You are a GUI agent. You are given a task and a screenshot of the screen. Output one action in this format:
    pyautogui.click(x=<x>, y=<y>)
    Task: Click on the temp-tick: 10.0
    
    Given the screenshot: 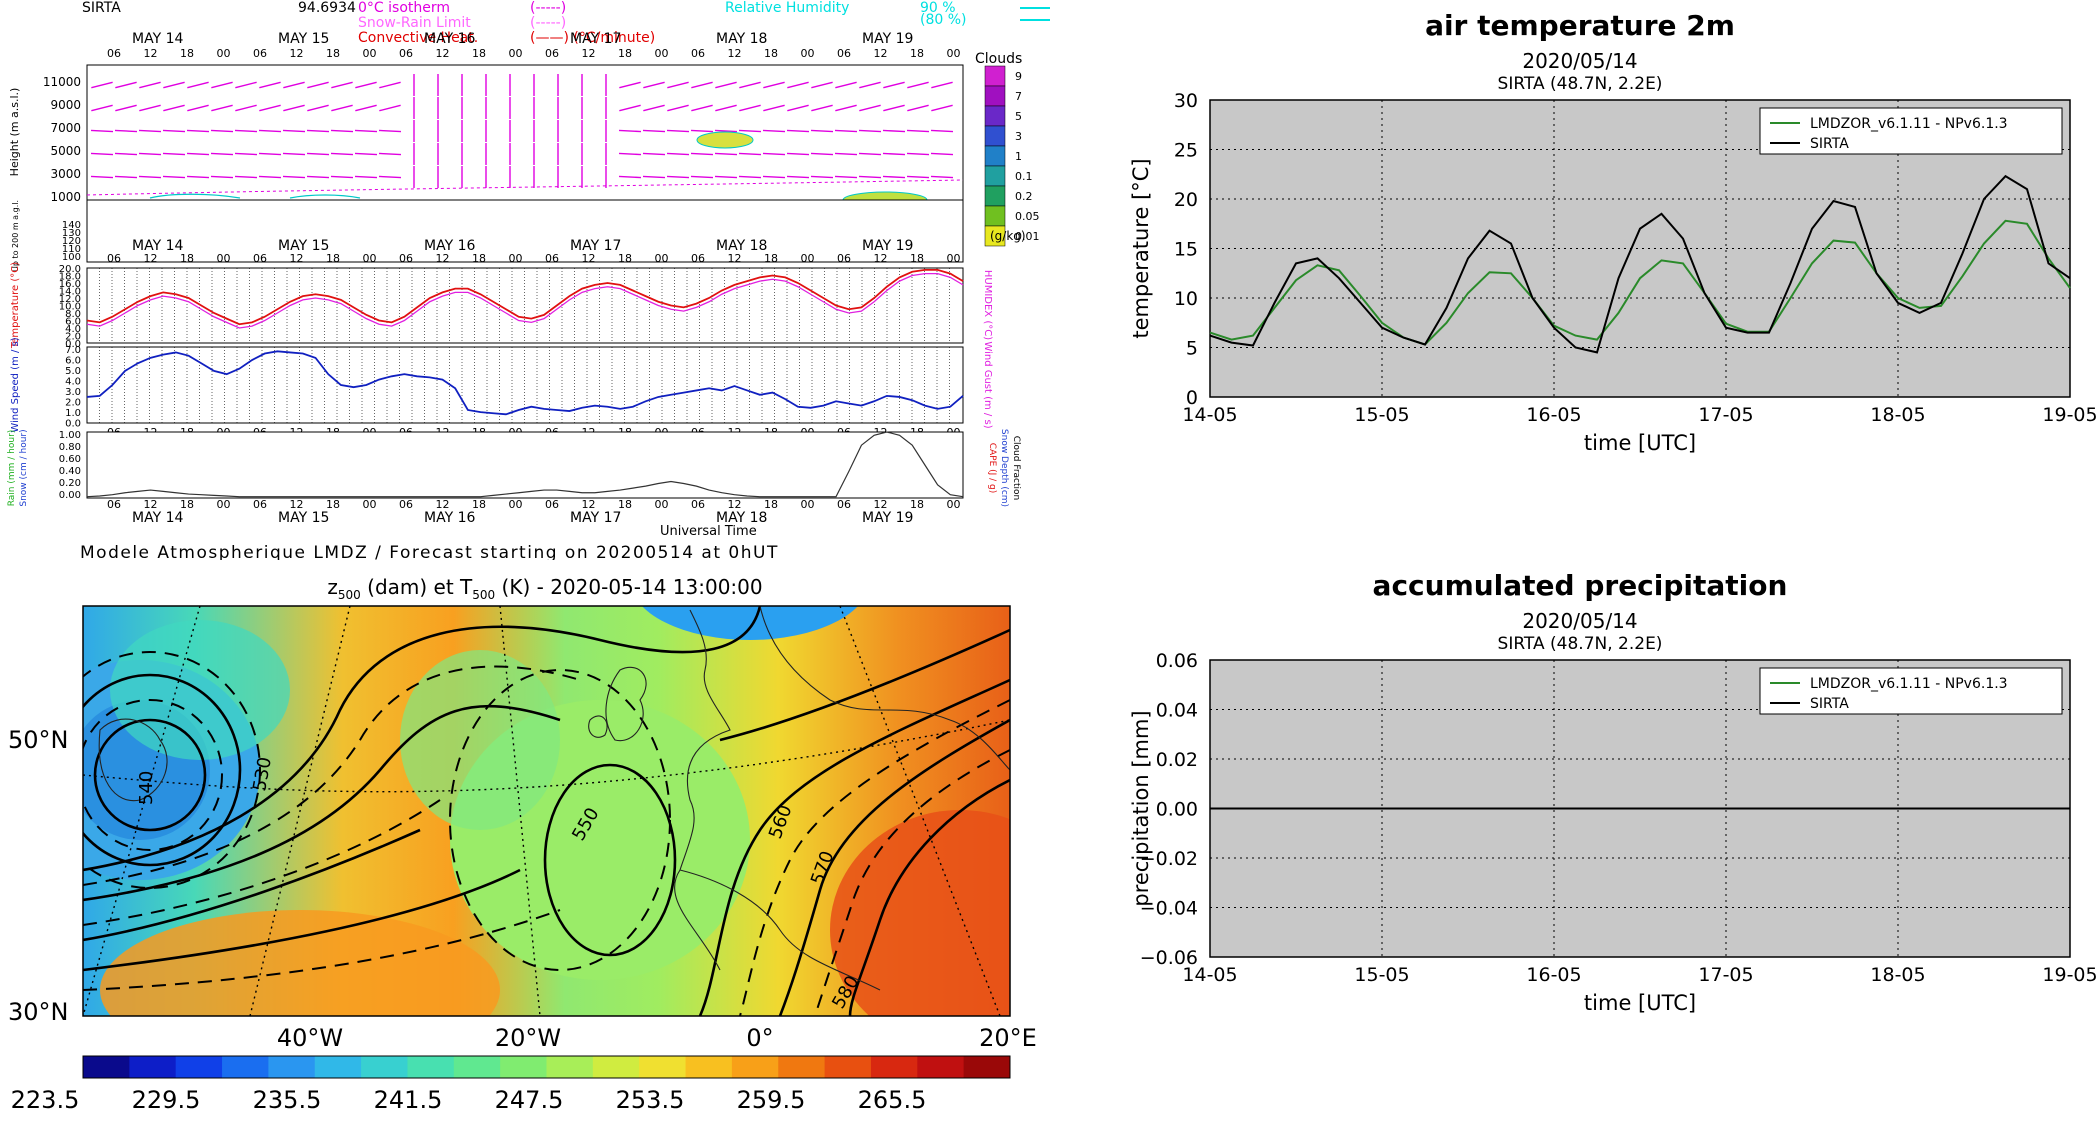 What is the action you would take?
    pyautogui.click(x=70, y=307)
    